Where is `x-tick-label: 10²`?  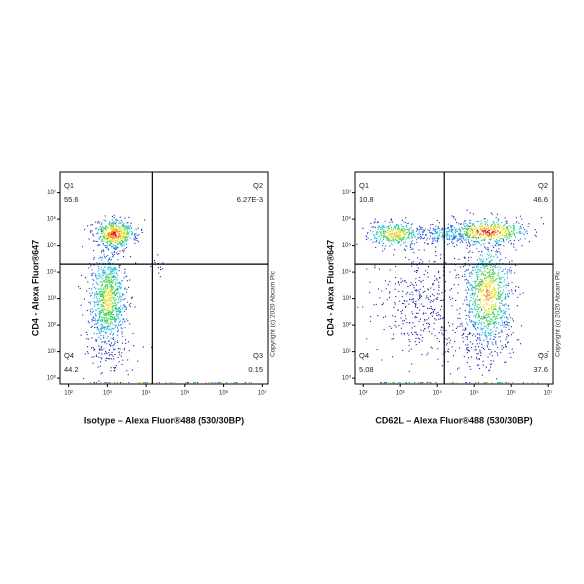
x-tick-label: 10² is located at coordinates (363, 394).